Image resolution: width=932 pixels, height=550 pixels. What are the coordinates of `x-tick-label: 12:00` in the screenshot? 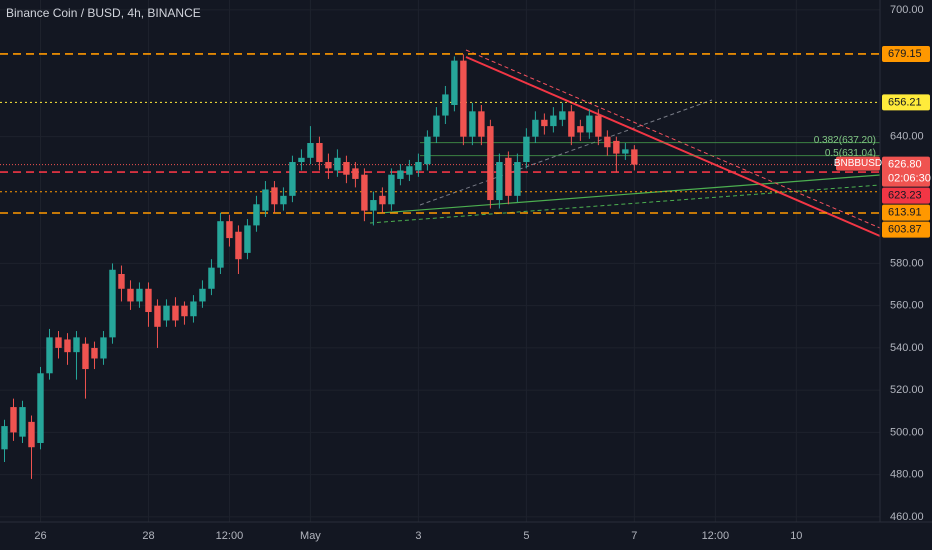 It's located at (230, 536).